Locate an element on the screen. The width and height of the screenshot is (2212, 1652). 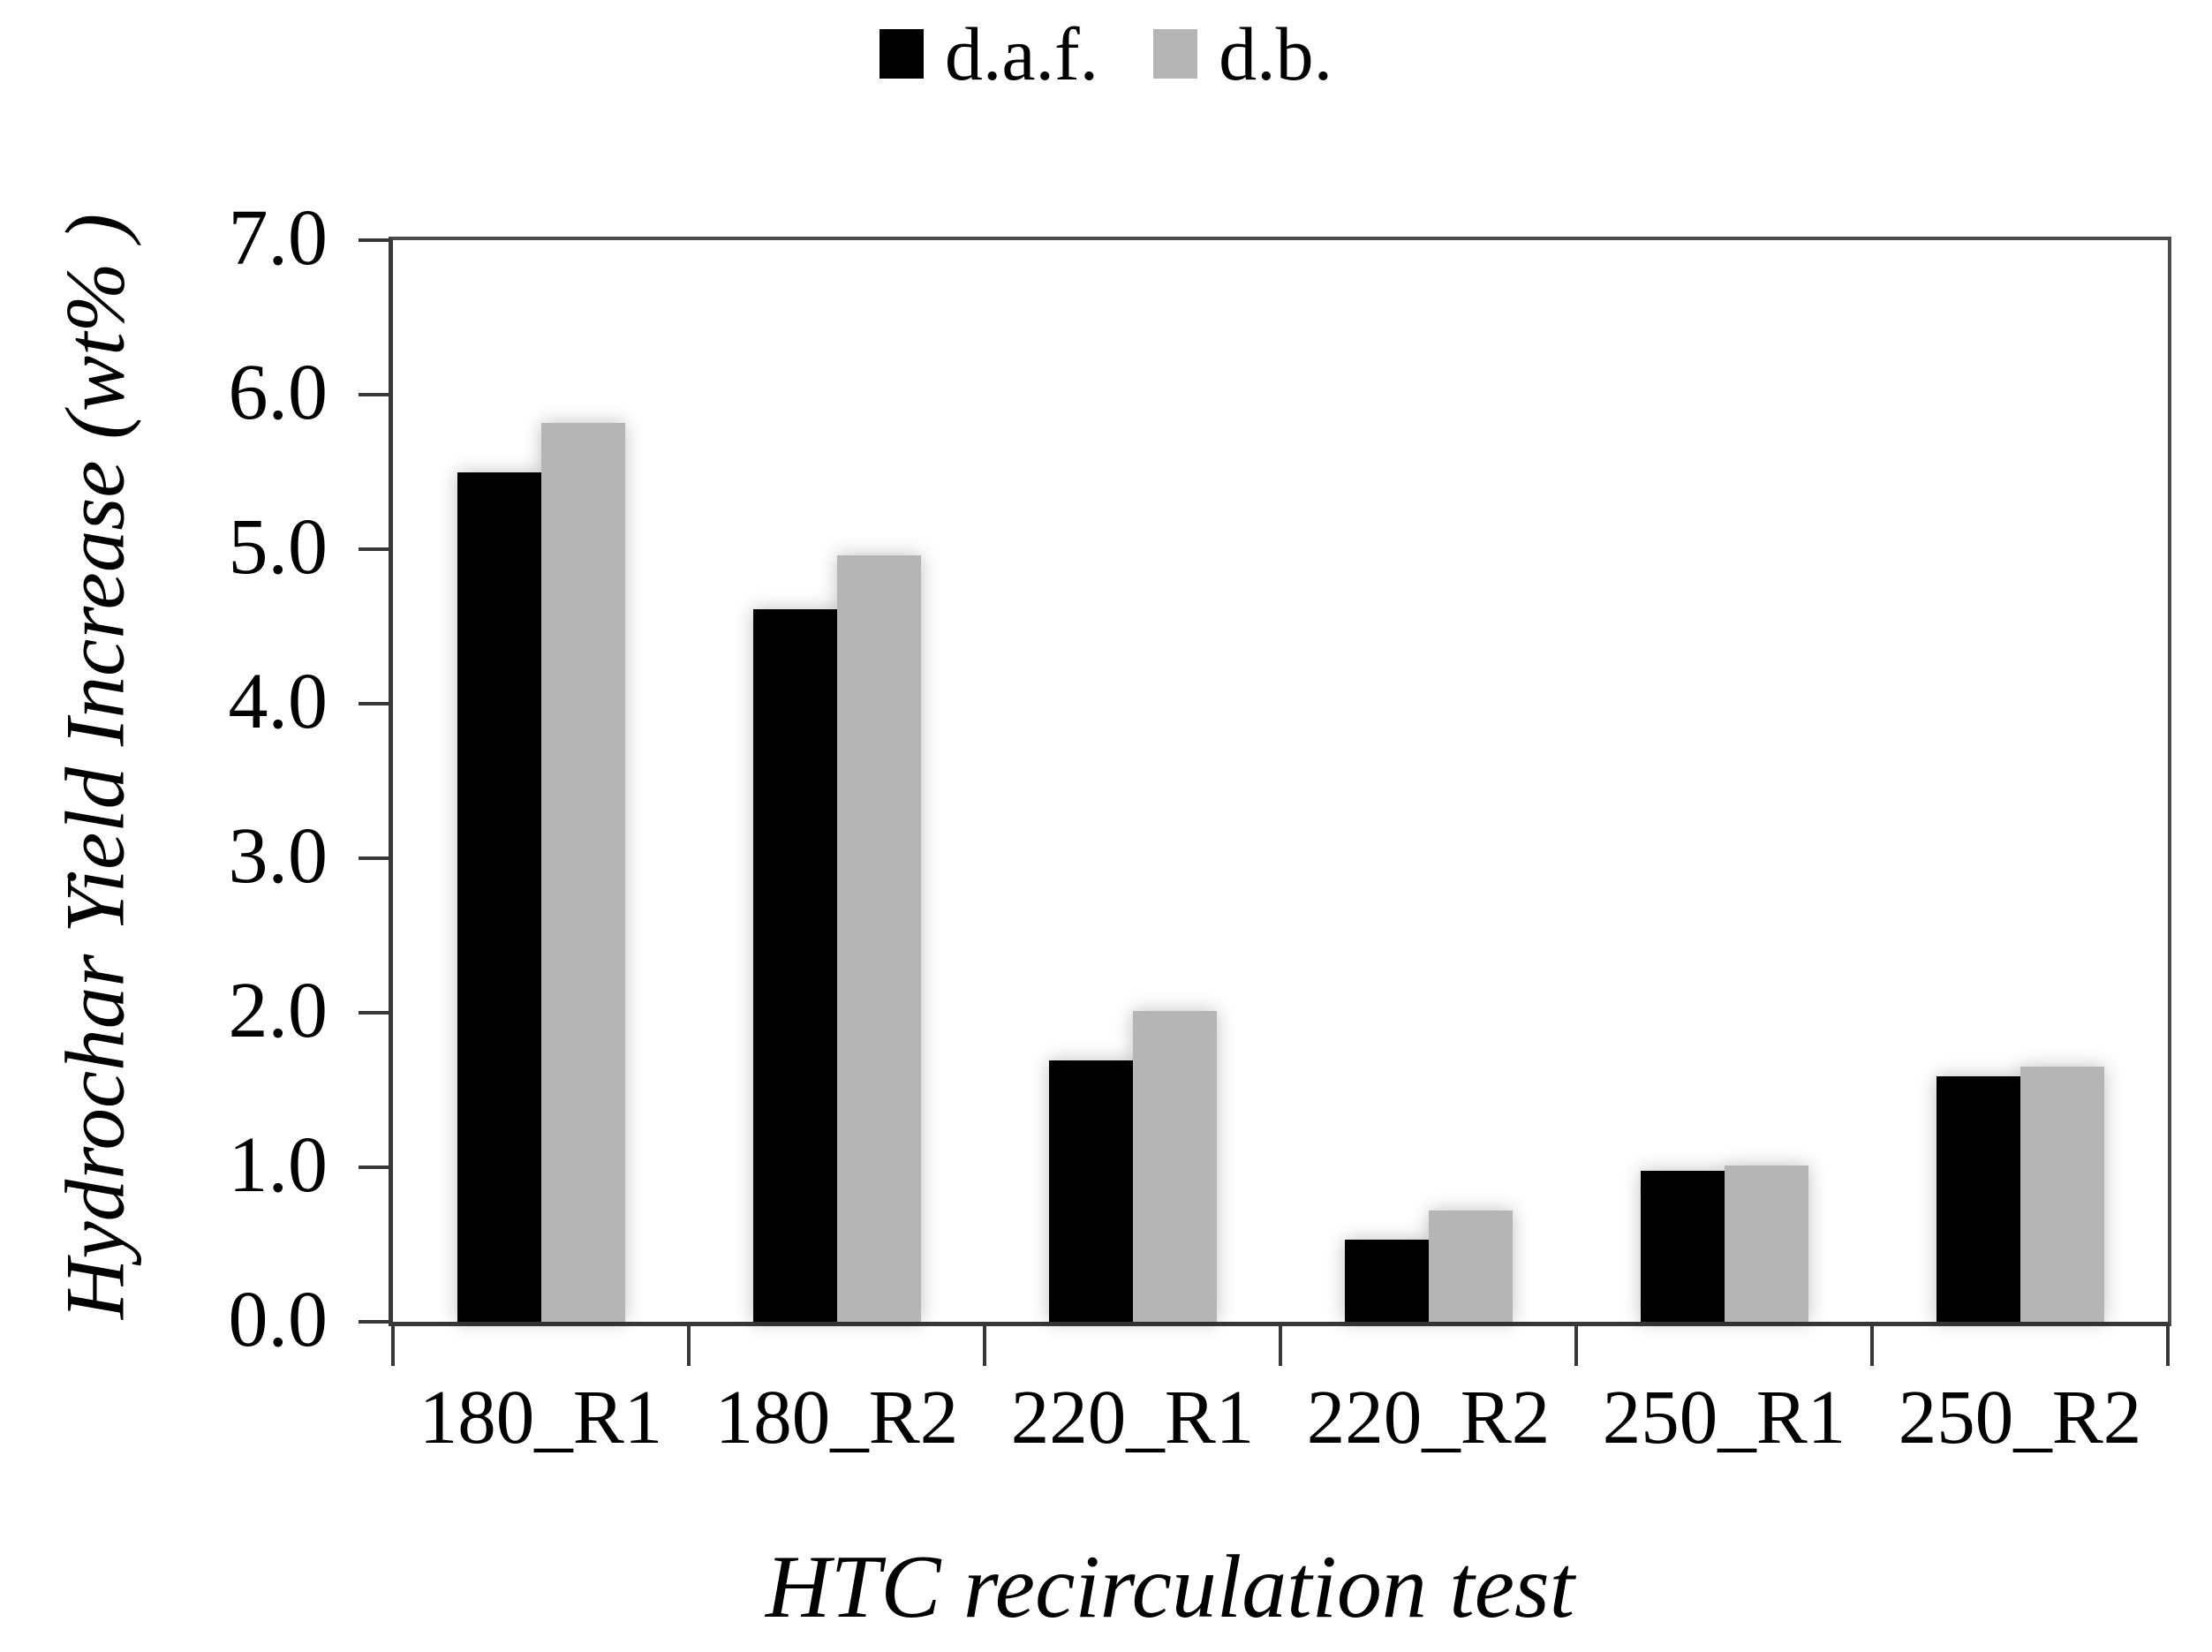
y-axis-title: Hydrochar Yield Increase (wt% ) is located at coordinates (95, 766).